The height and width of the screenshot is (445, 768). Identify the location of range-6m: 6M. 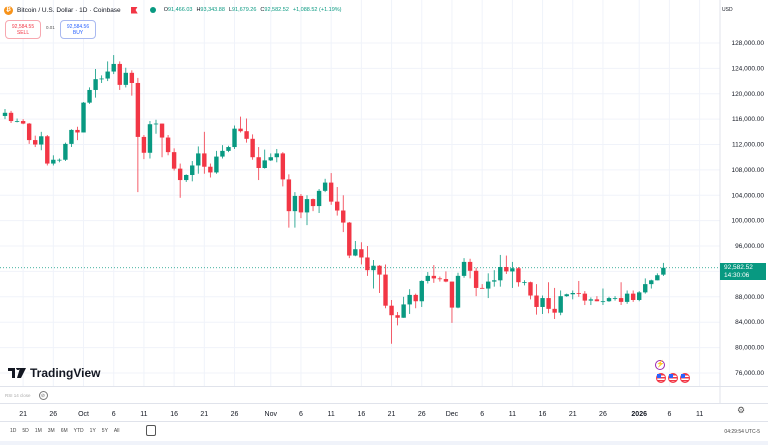
(64, 431).